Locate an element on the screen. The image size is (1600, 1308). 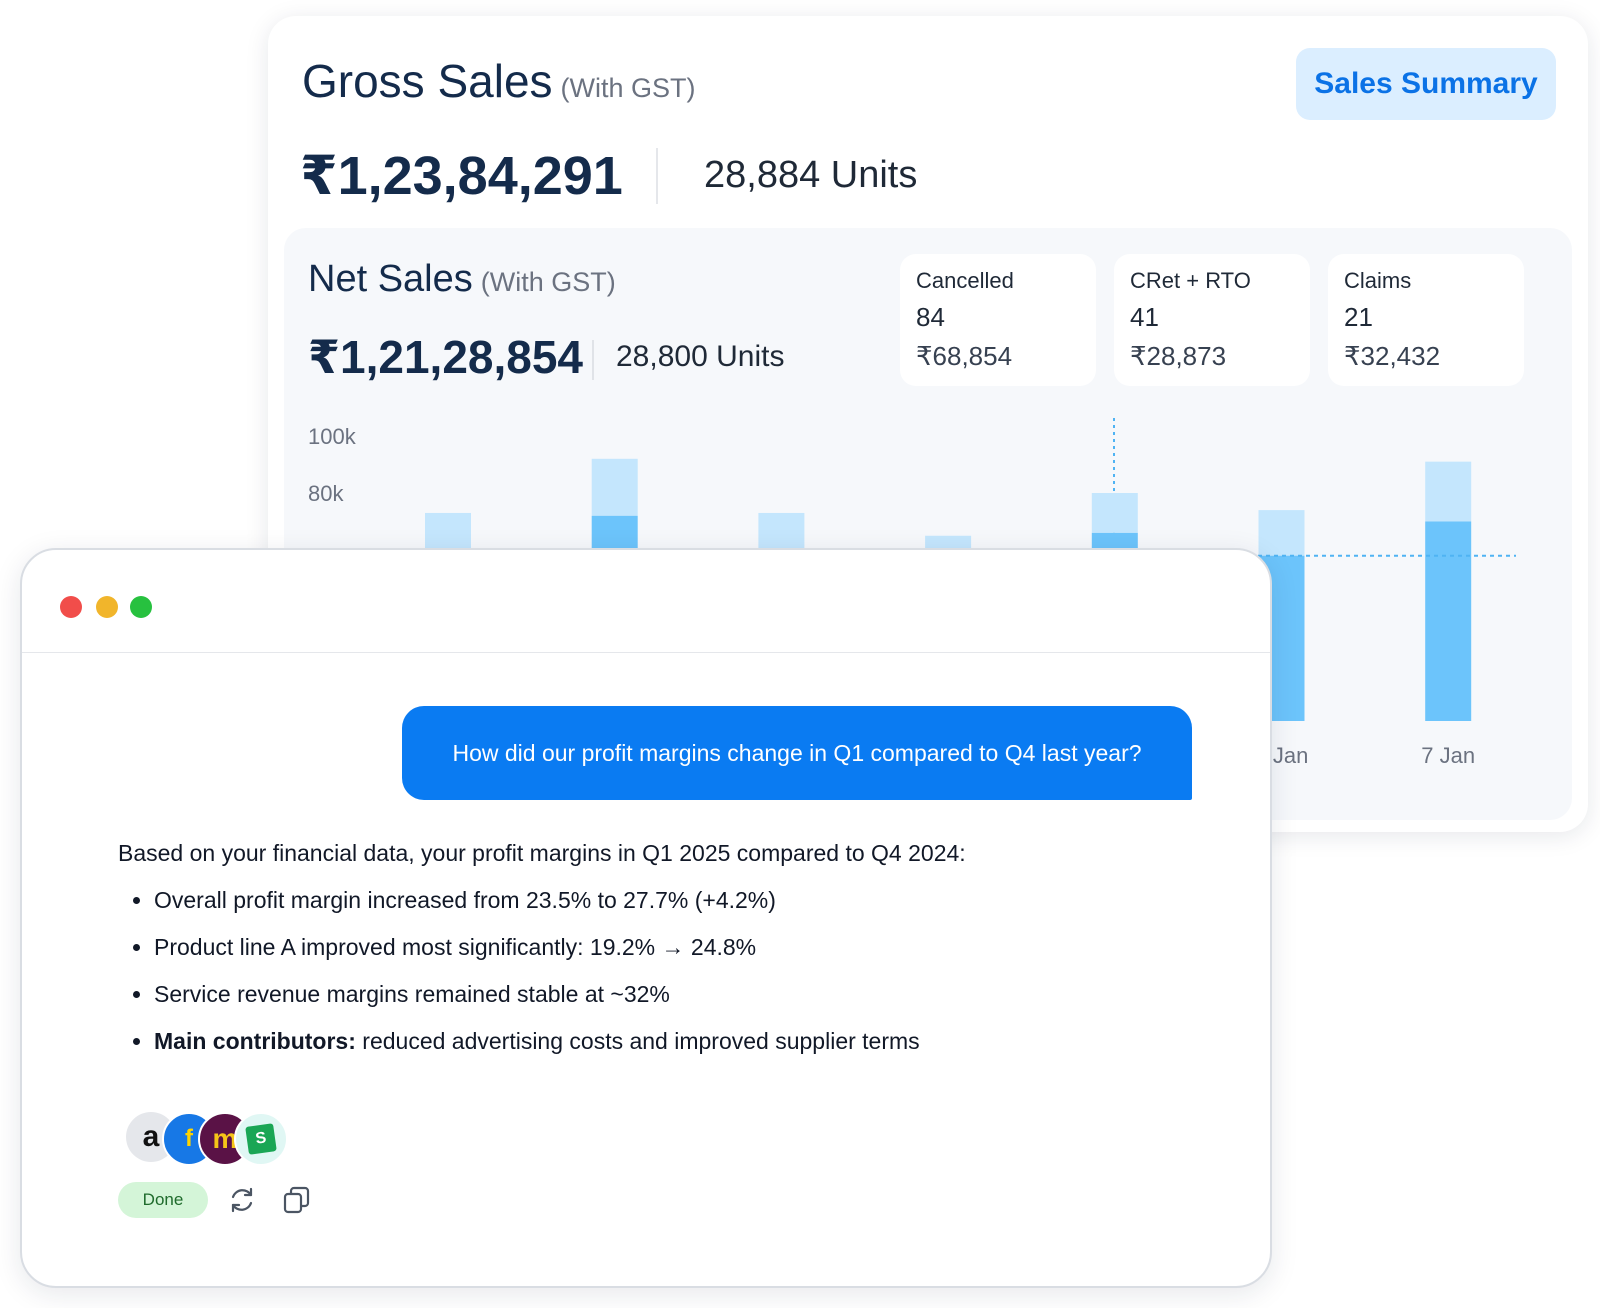
copy-icon is located at coordinates (296, 1200).